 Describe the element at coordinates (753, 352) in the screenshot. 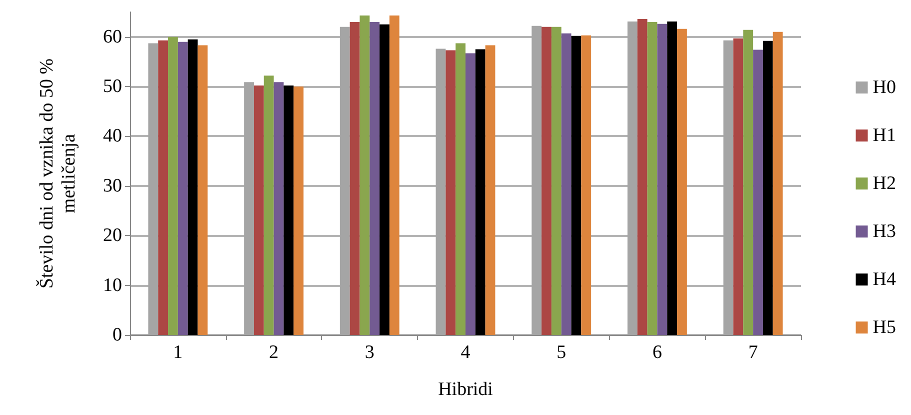

I see `x-tick-label: 7` at that location.